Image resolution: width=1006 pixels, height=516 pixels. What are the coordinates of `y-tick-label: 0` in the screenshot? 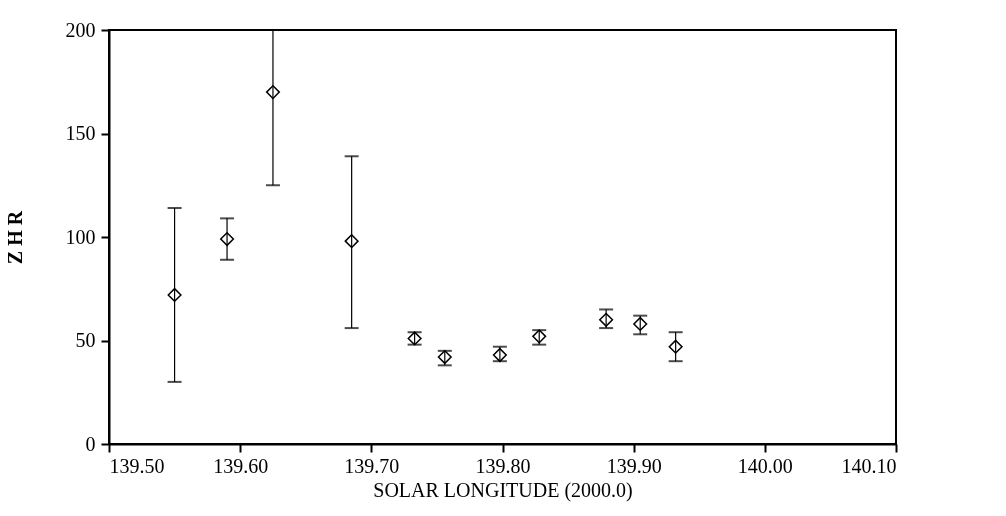 It's located at (90, 443).